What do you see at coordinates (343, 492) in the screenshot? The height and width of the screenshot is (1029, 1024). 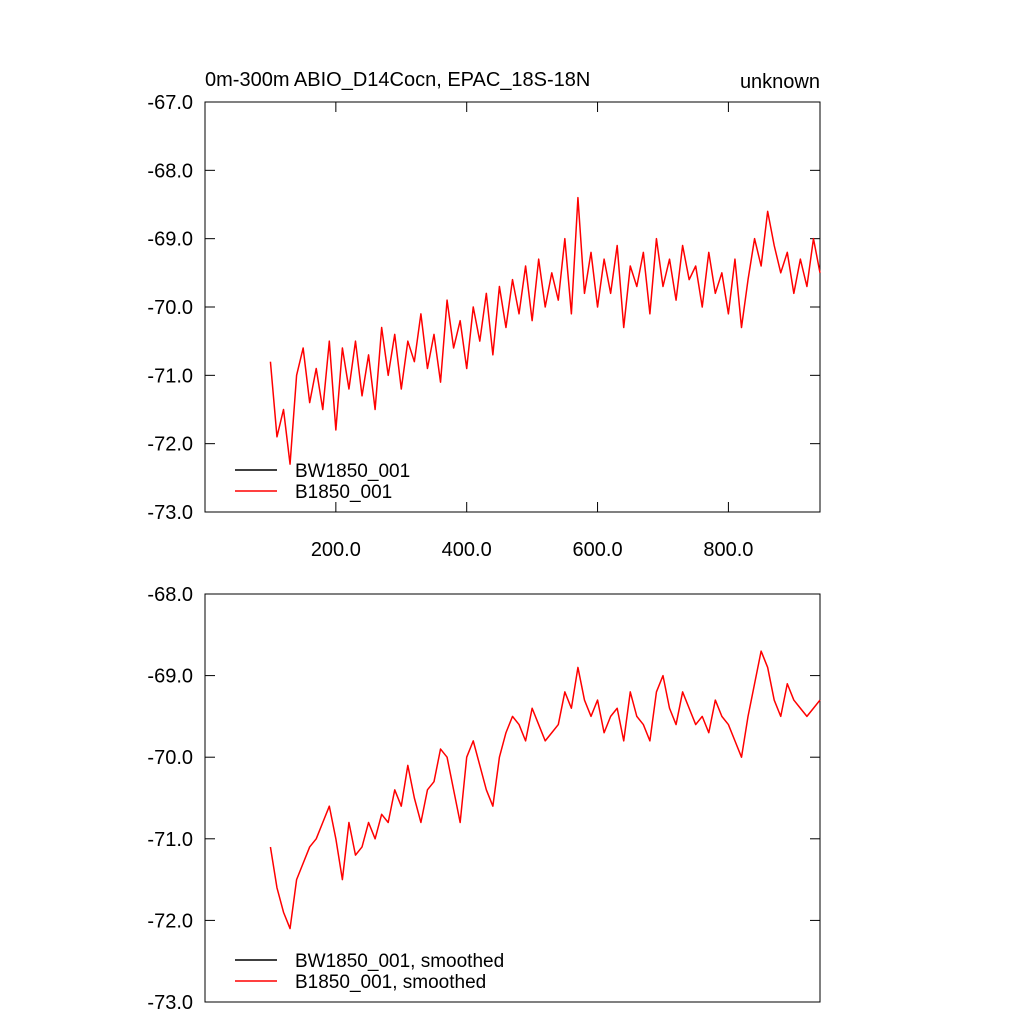 I see `legend-label: B1850_001` at bounding box center [343, 492].